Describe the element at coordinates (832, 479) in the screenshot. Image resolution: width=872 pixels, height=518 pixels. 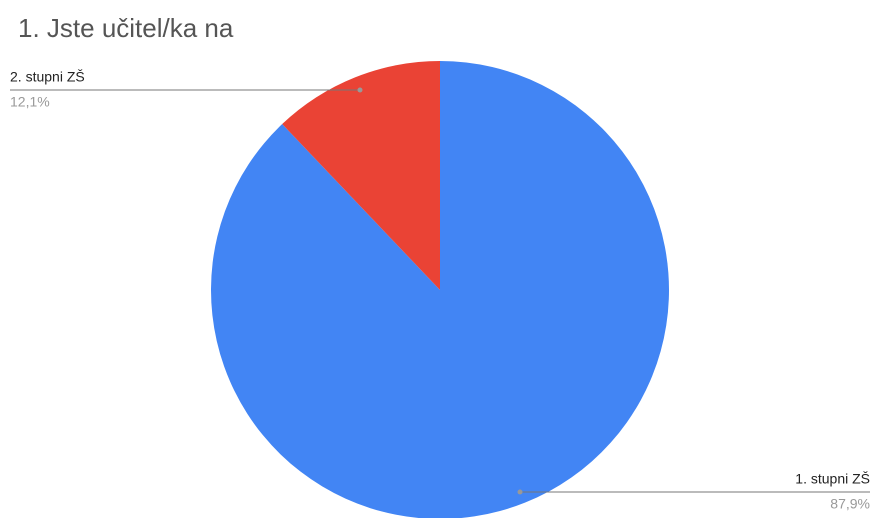
I see `slice-label: 1. stupni ZŠ` at that location.